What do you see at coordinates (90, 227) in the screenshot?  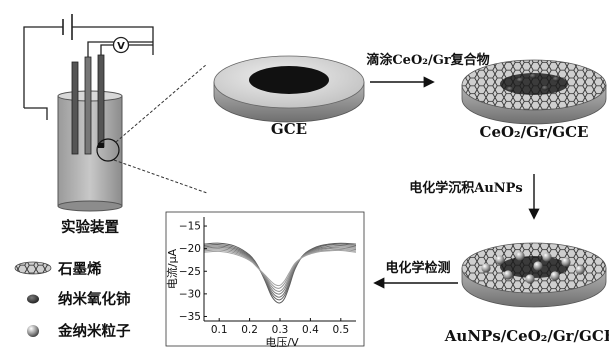 I see `setup-label: 实验装置` at bounding box center [90, 227].